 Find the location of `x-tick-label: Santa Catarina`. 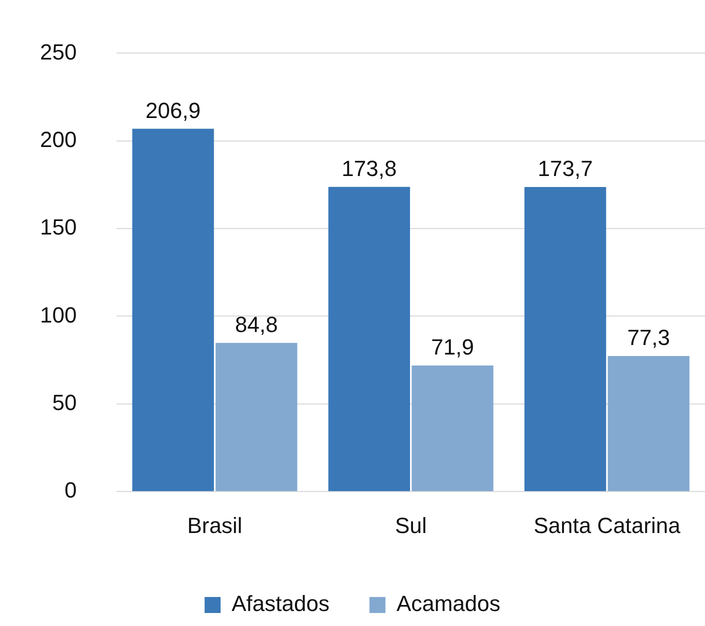

x-tick-label: Santa Catarina is located at coordinates (608, 525).